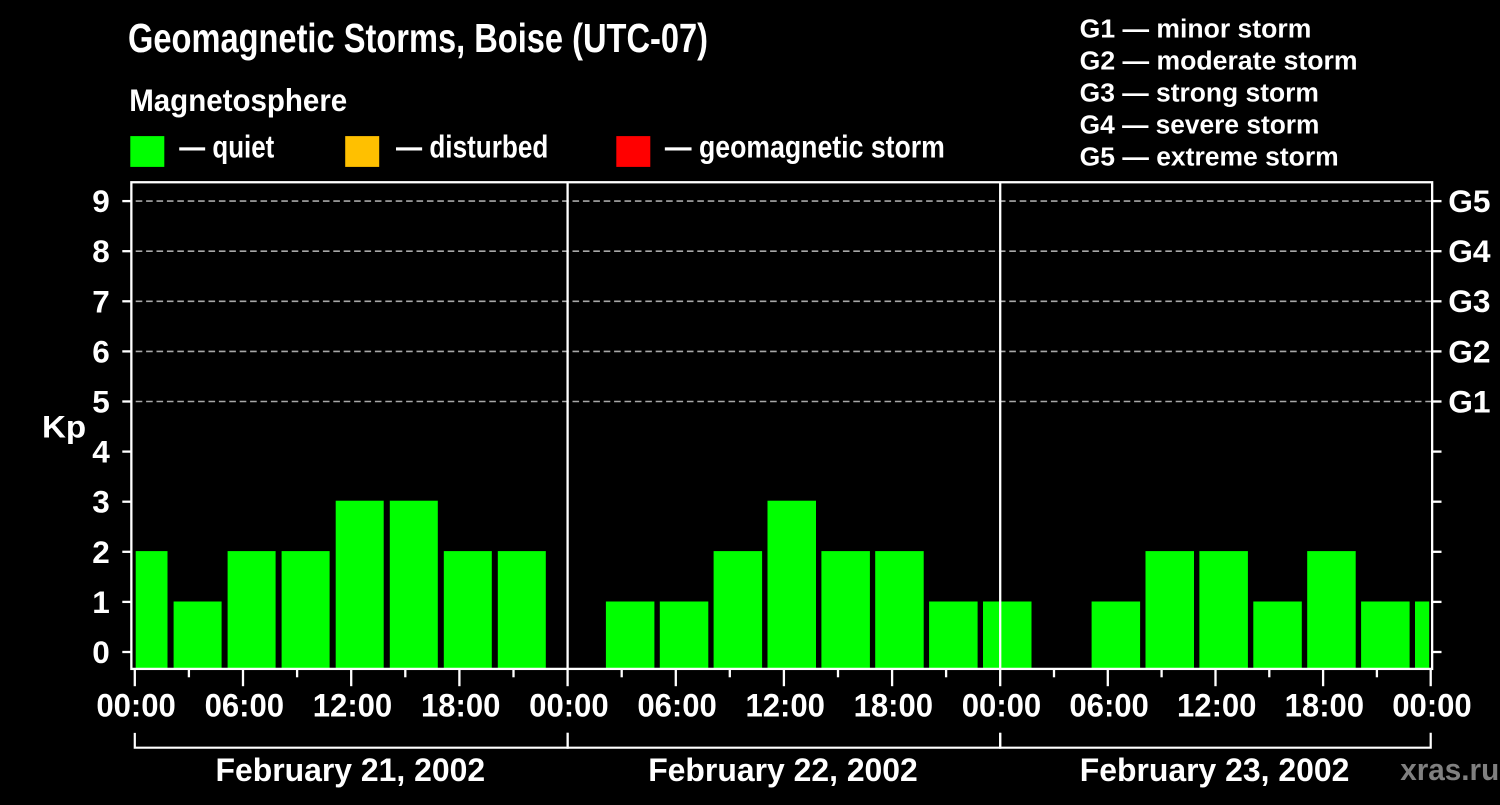 The width and height of the screenshot is (1500, 805). I want to click on svg-text: G3, so click(1469, 301).